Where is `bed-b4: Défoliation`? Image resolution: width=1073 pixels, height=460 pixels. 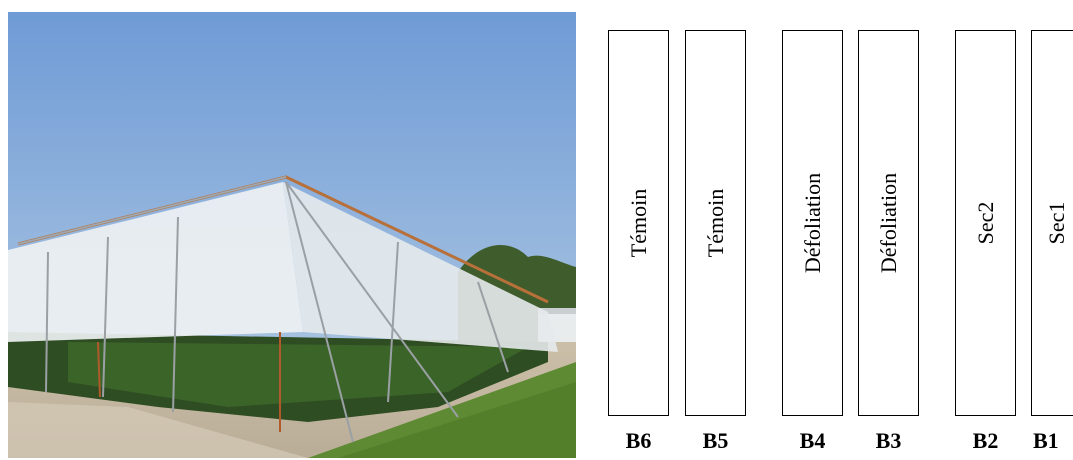
bed-b4: Défoliation is located at coordinates (812, 223).